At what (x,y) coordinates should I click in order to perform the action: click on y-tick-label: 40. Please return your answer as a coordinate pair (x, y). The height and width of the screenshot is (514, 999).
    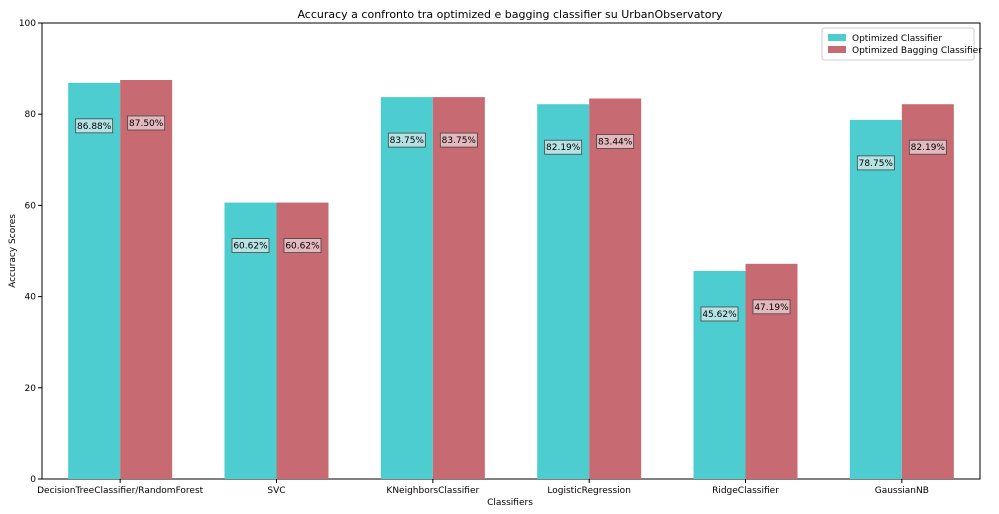
    Looking at the image, I should click on (31, 298).